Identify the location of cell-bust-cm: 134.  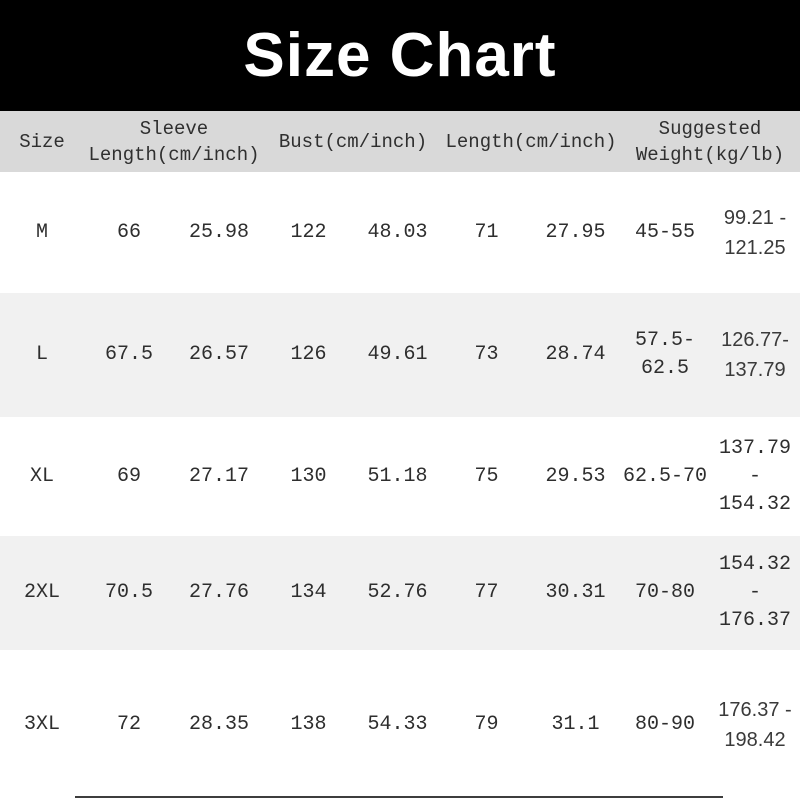
(308, 592).